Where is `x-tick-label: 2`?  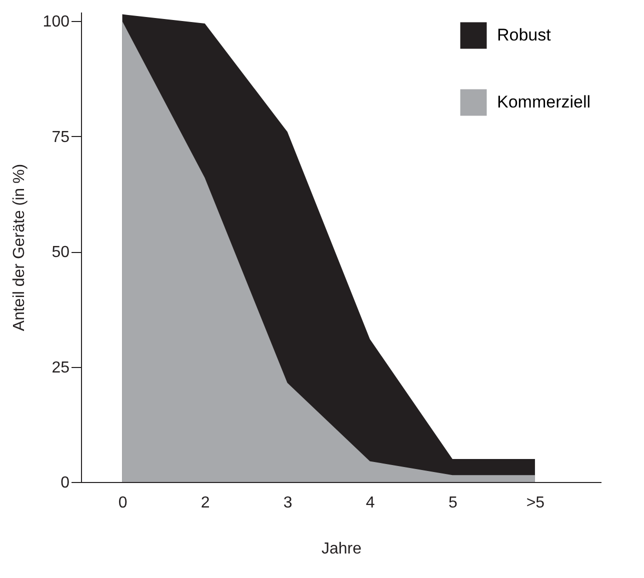
x-tick-label: 2 is located at coordinates (205, 503).